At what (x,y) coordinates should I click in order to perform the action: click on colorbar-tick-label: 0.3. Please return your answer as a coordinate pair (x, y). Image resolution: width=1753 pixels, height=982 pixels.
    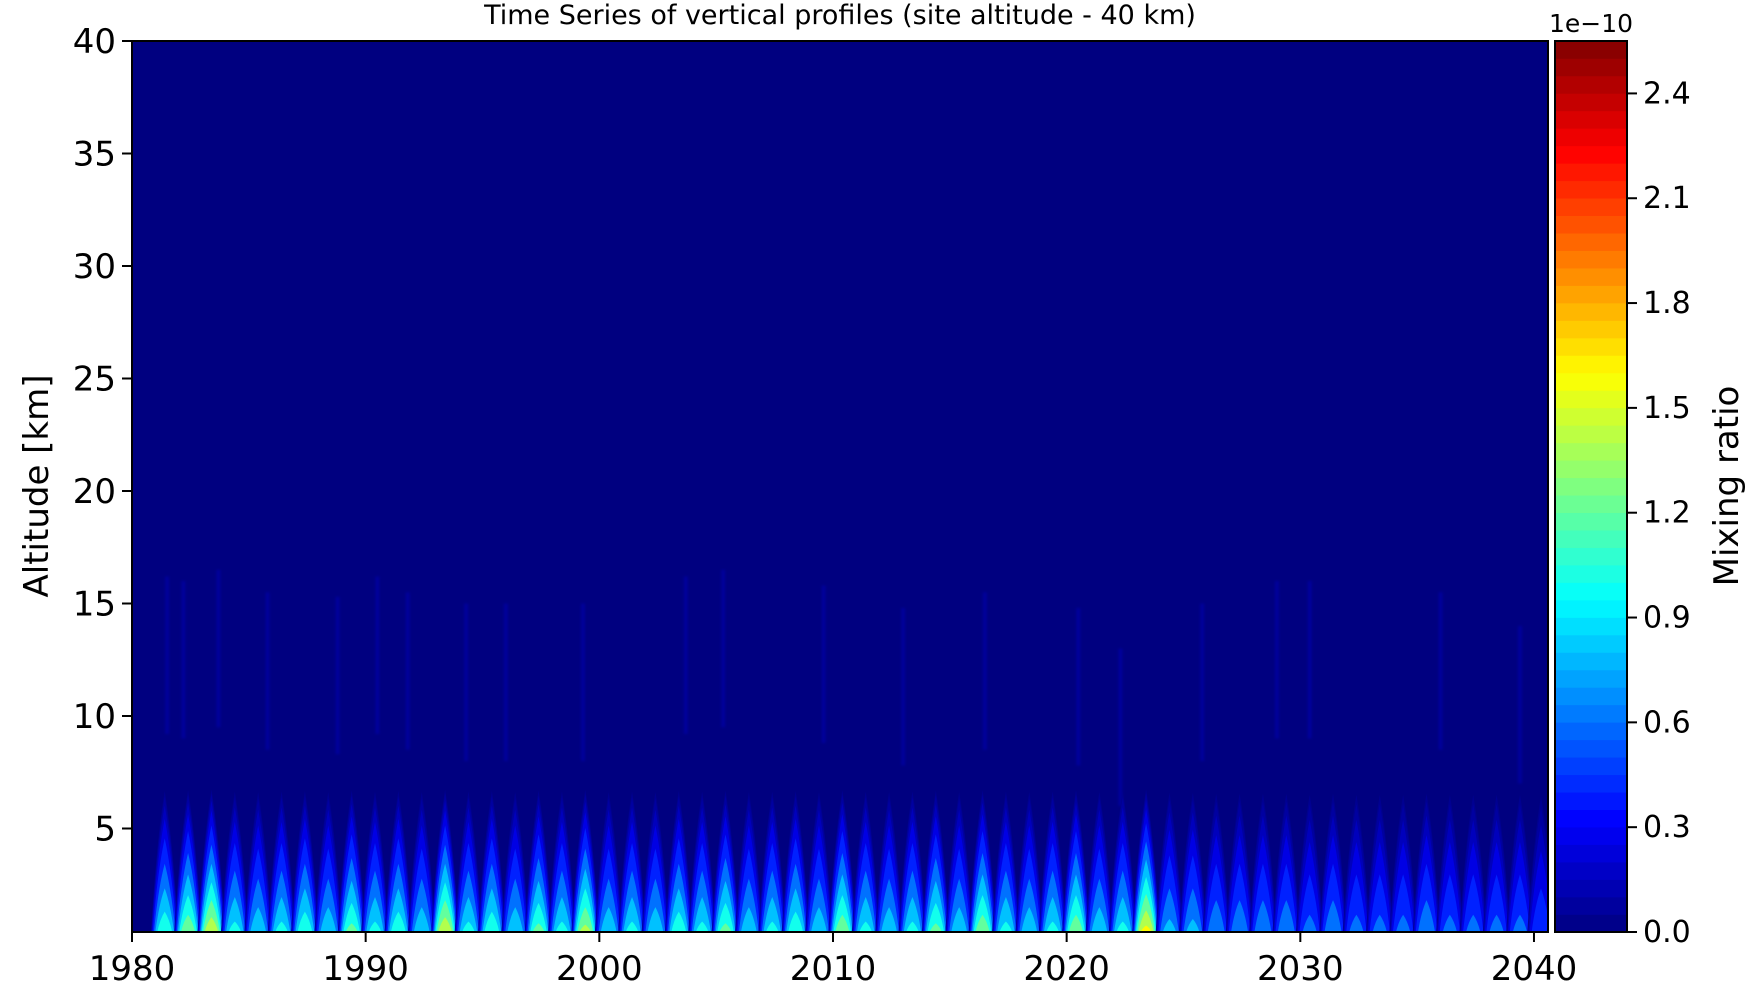
    Looking at the image, I should click on (1667, 827).